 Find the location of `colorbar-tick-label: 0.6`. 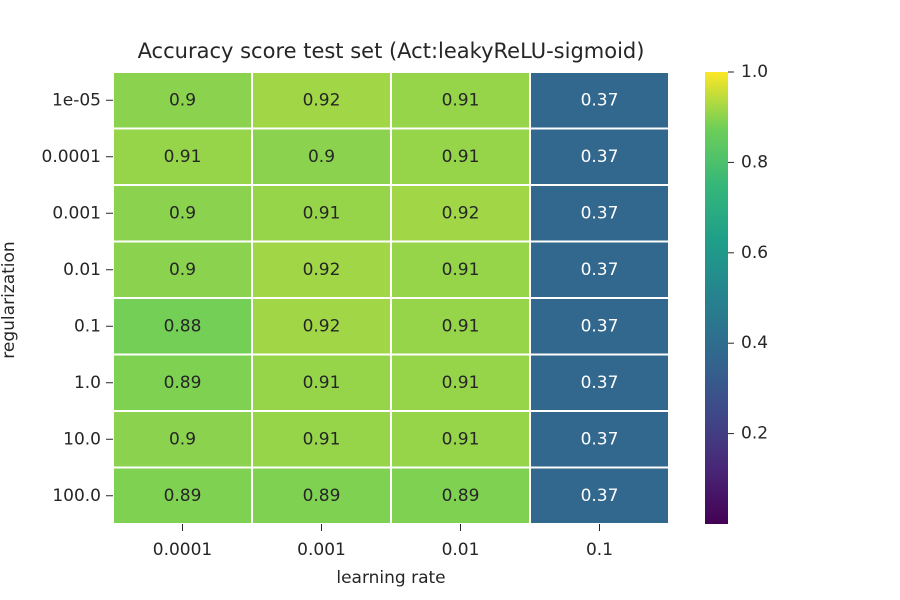

colorbar-tick-label: 0.6 is located at coordinates (754, 253).